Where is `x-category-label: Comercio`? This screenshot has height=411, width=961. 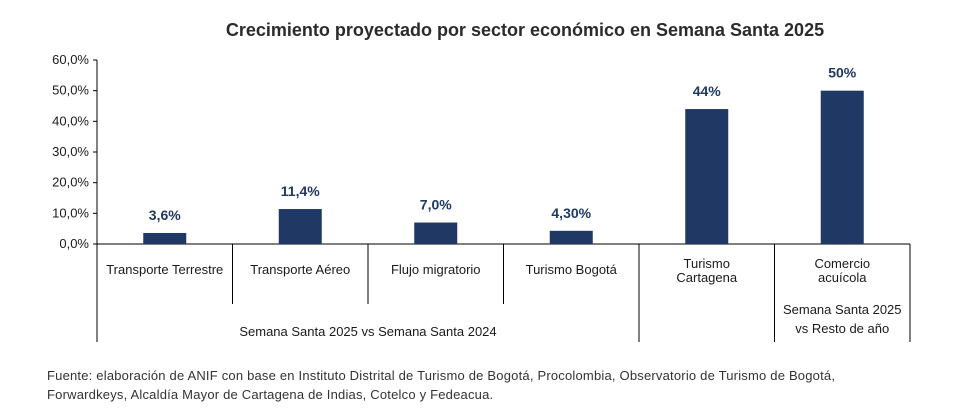
x-category-label: Comercio is located at coordinates (842, 263).